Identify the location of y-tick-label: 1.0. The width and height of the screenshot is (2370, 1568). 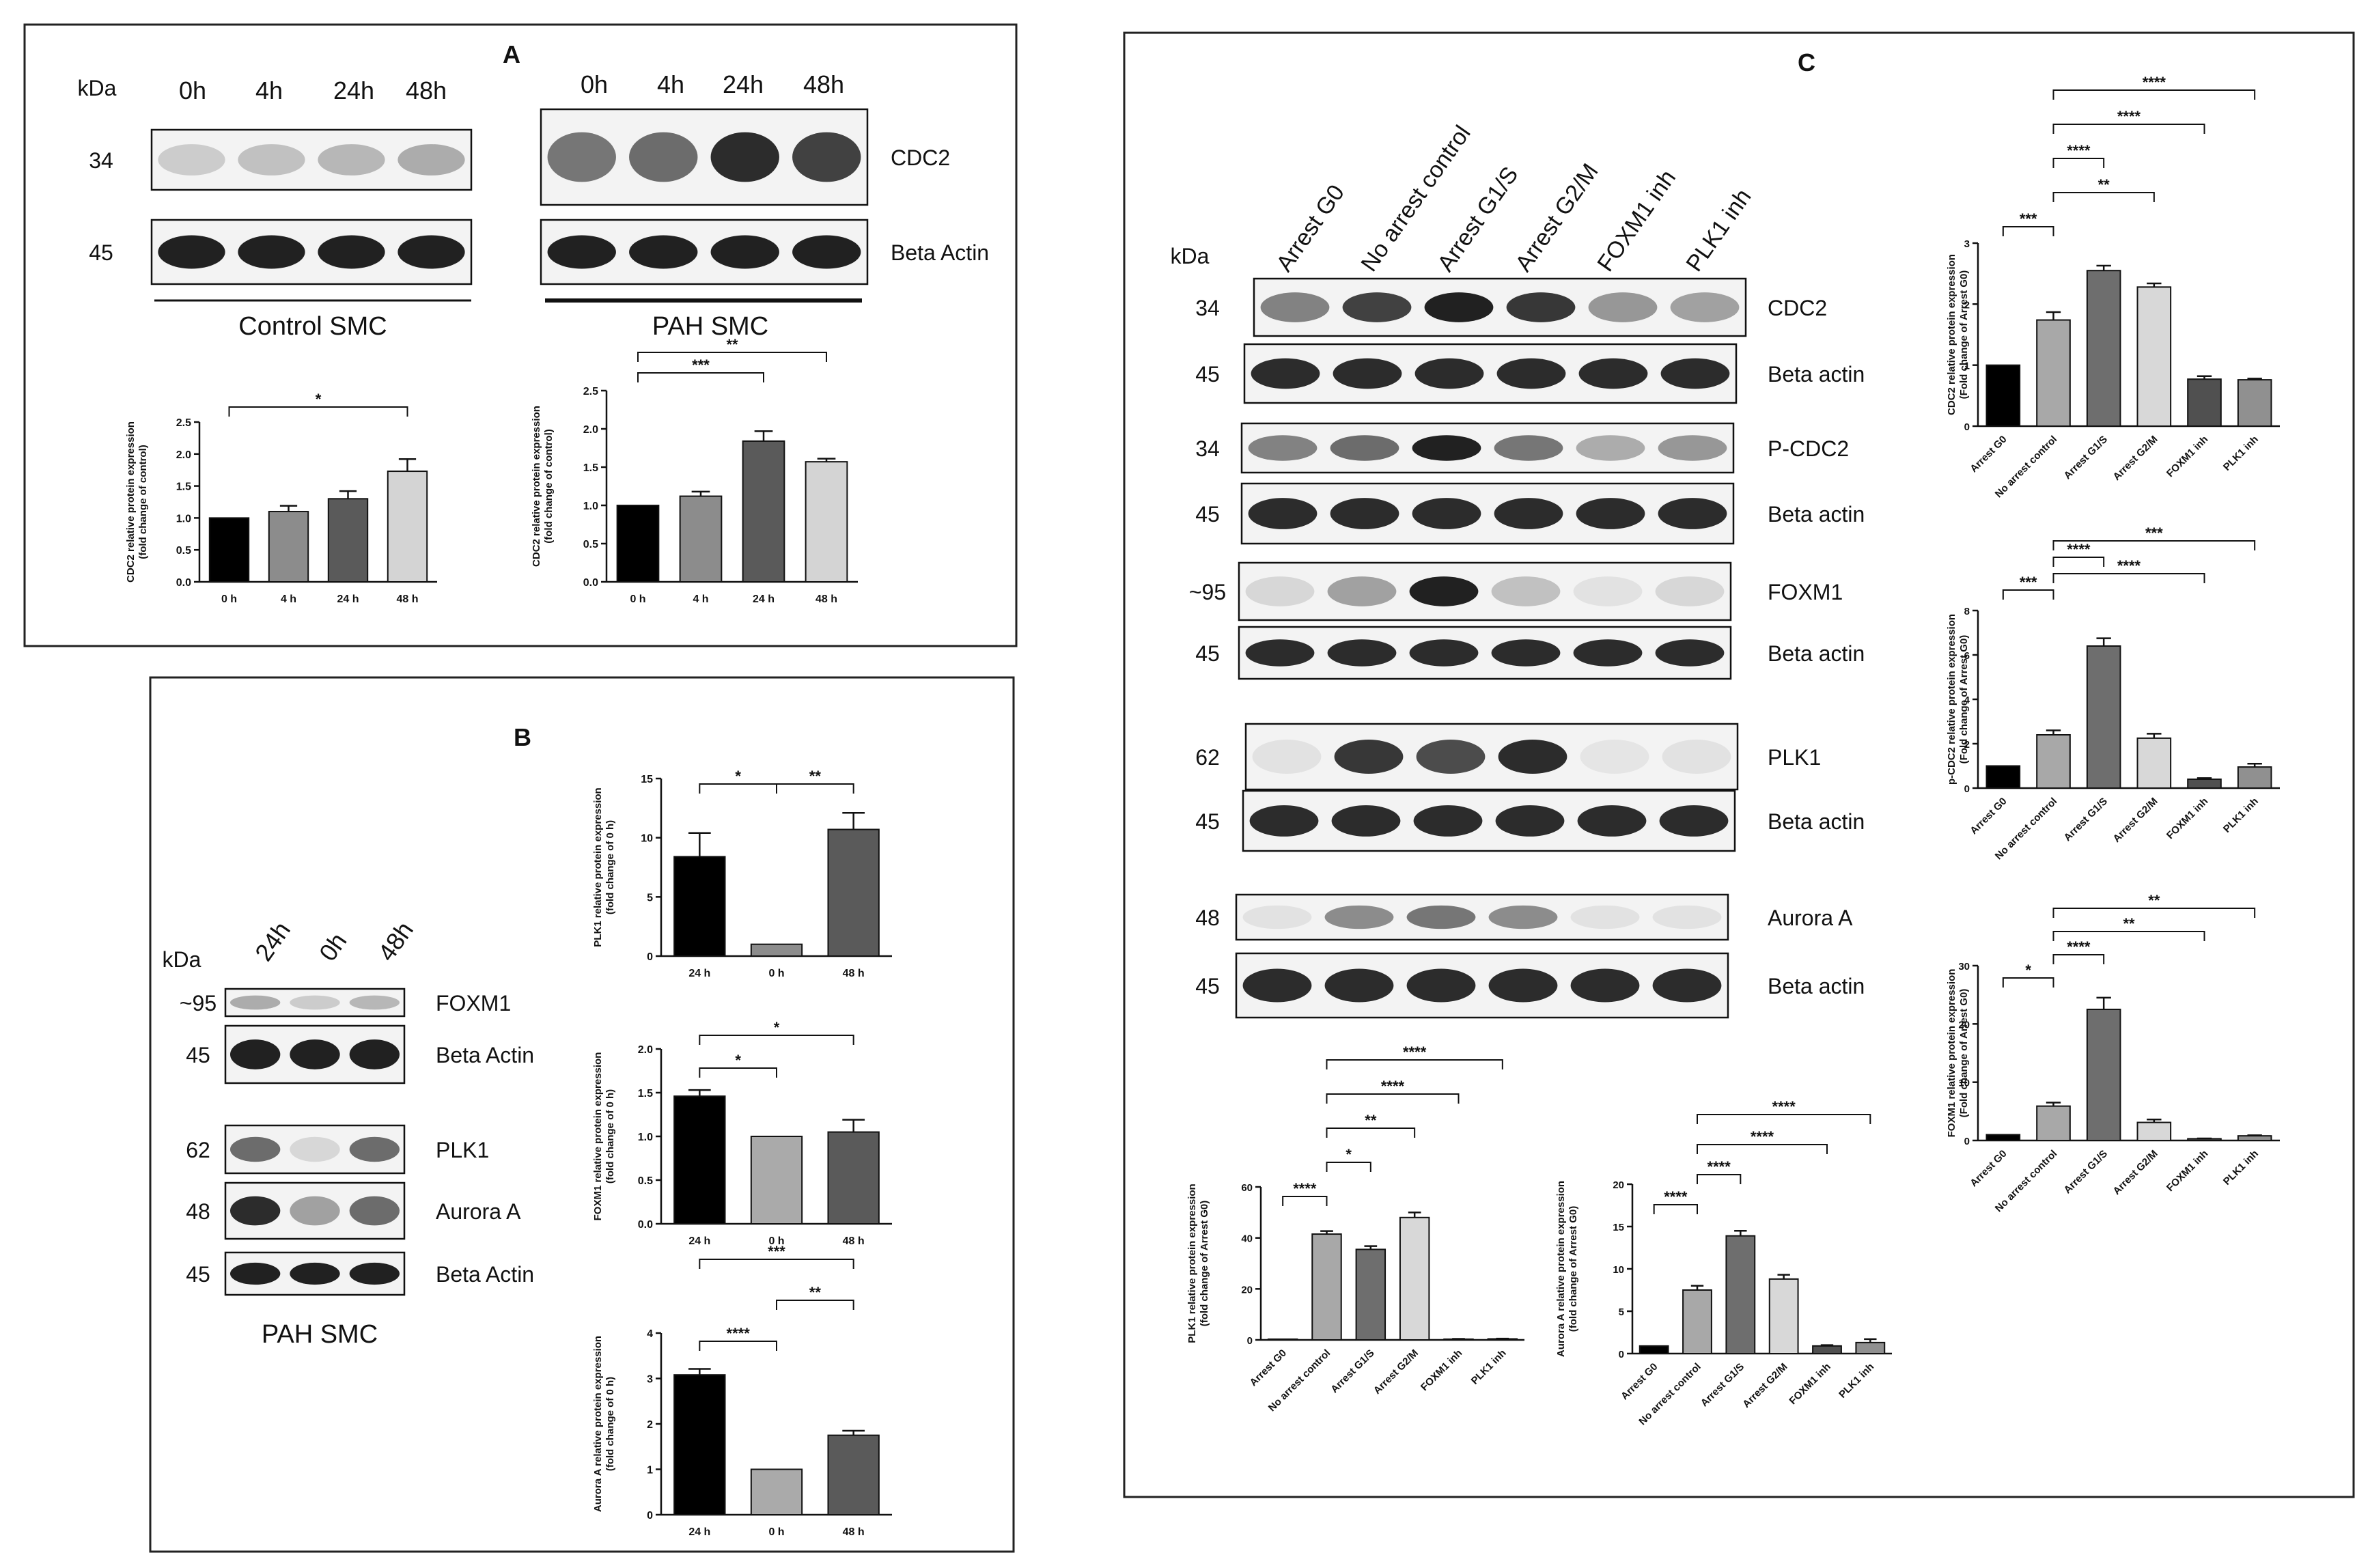
(183, 518).